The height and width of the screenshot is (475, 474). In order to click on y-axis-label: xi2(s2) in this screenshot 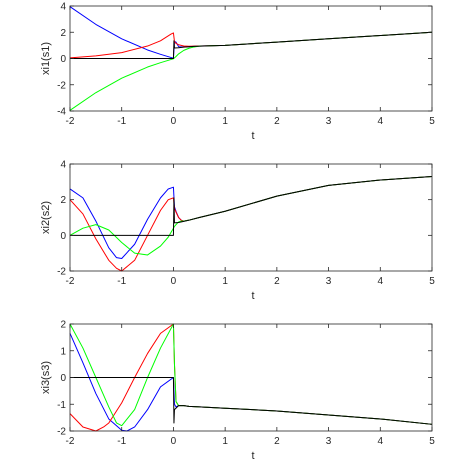, I will do `click(46, 217)`.